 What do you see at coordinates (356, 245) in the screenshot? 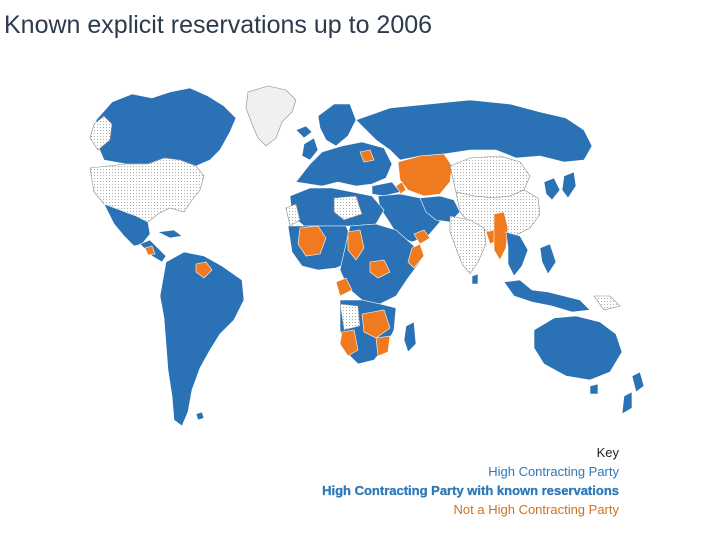
I see `sudan-reservation` at bounding box center [356, 245].